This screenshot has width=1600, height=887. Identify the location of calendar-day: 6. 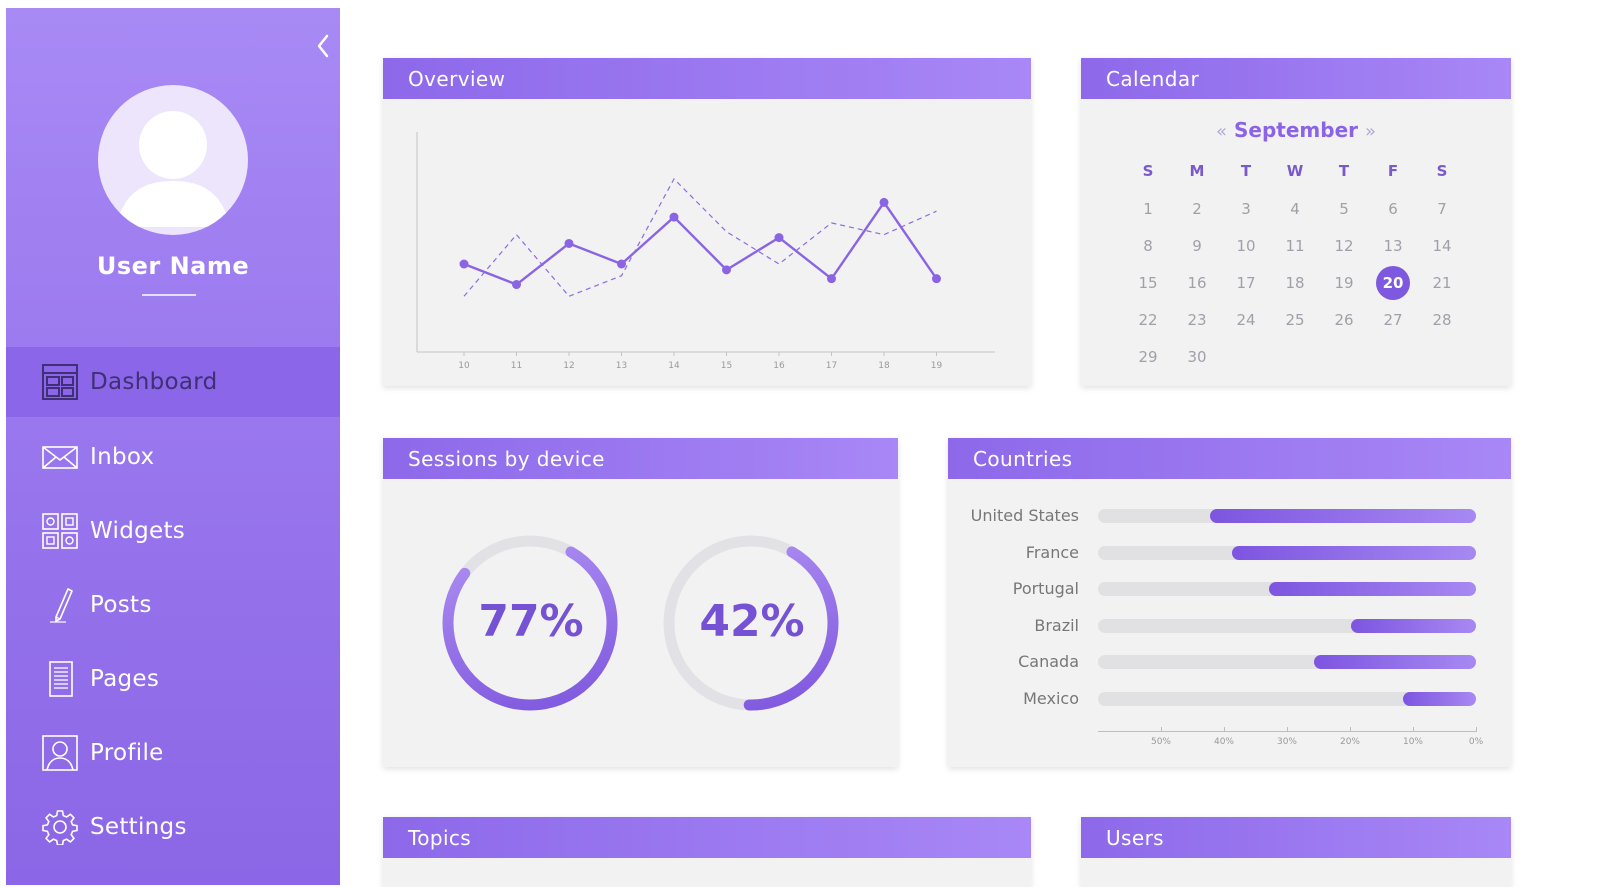
(1393, 209).